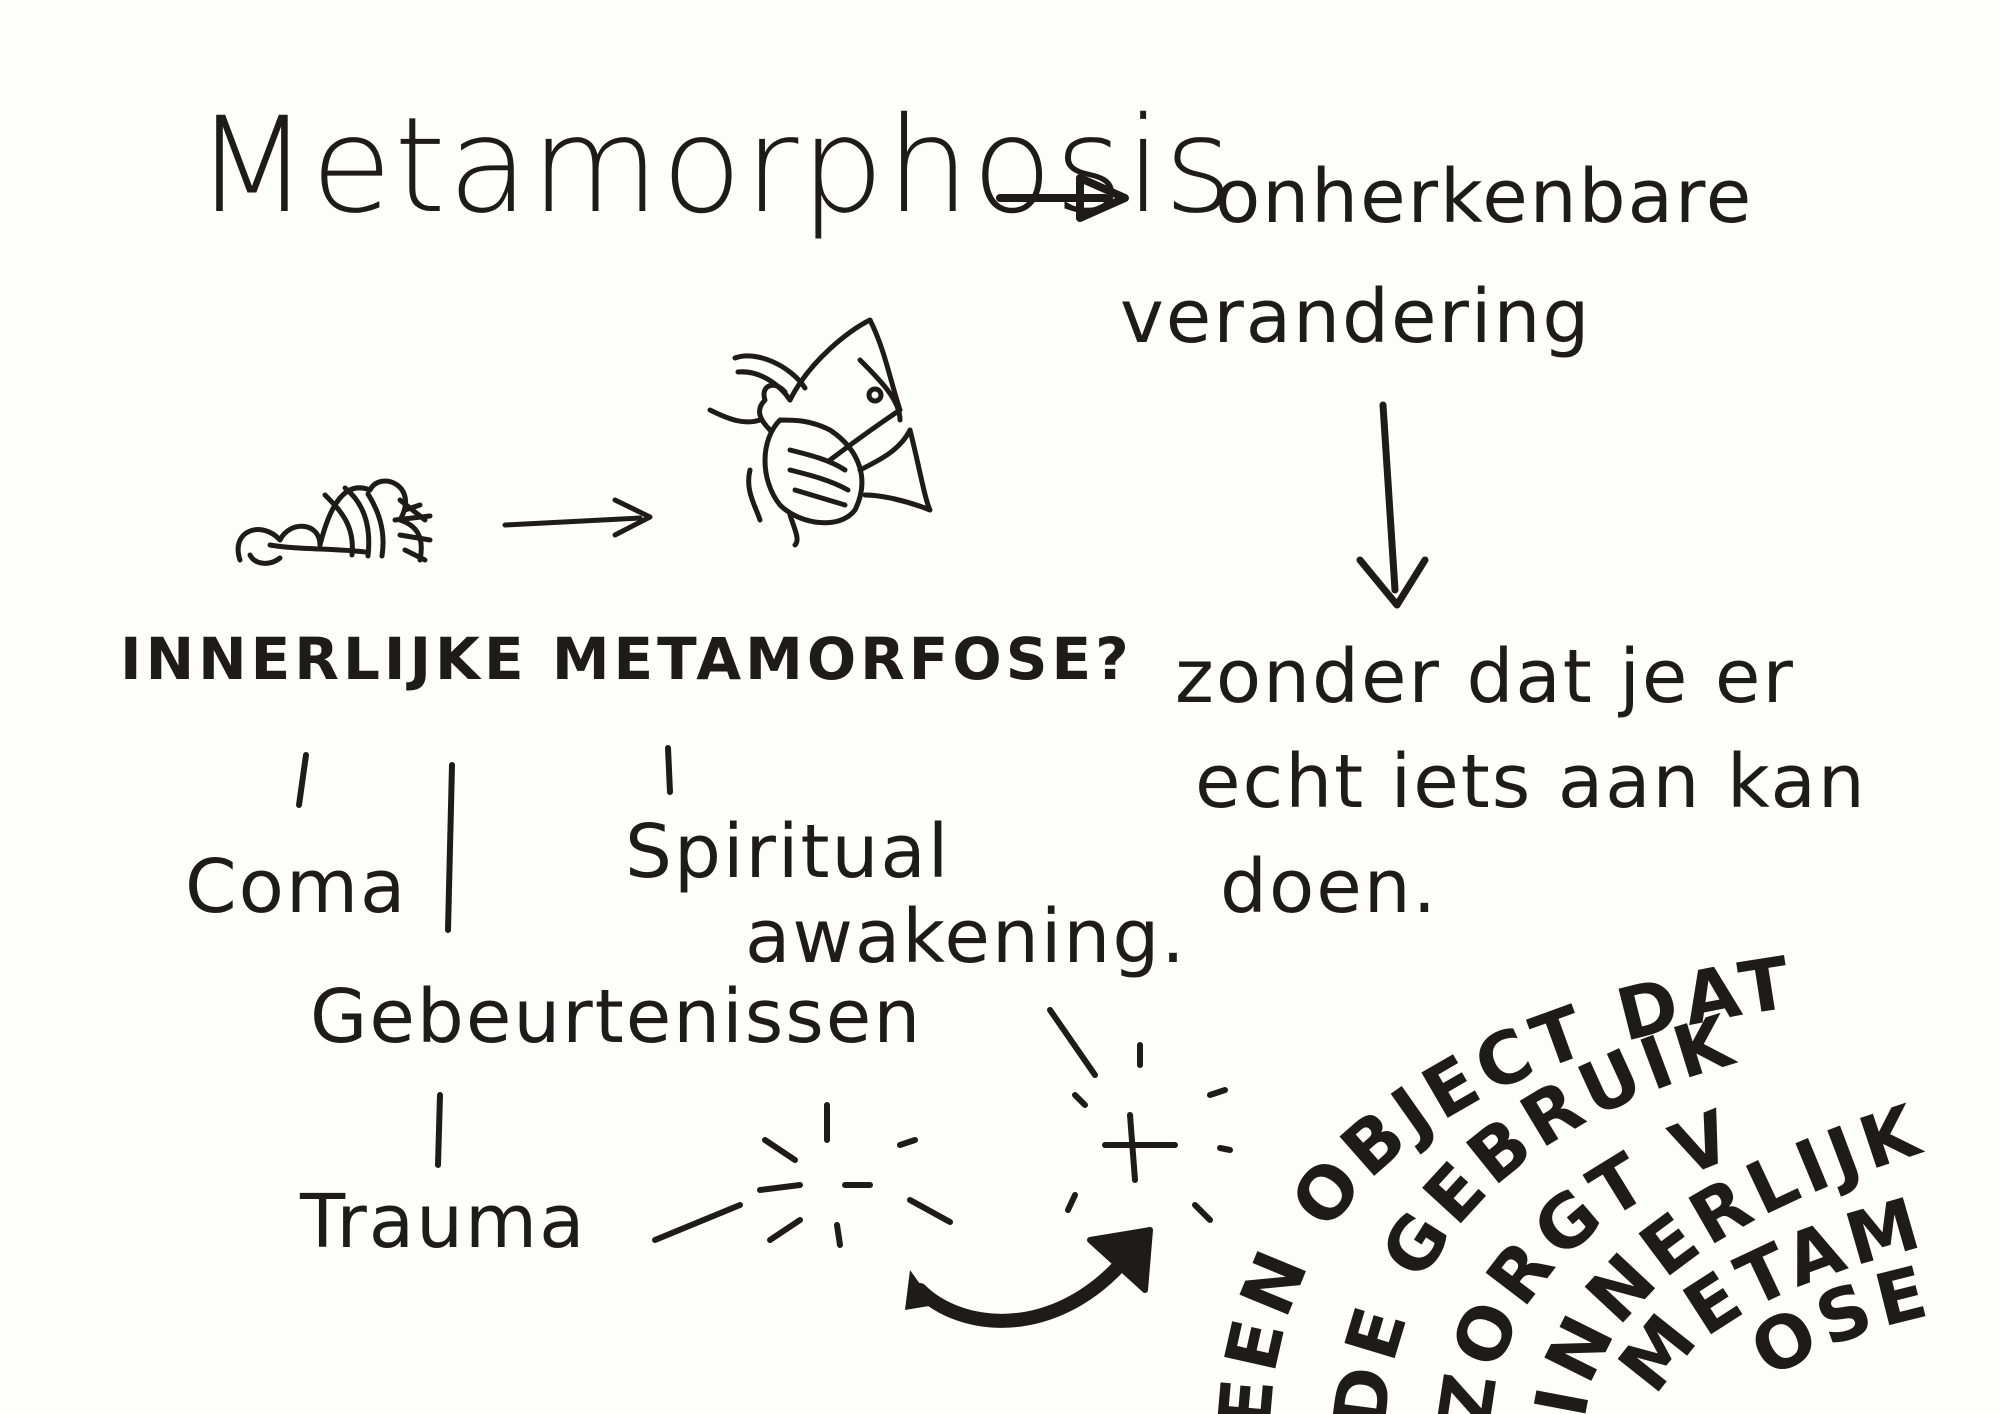 The width and height of the screenshot is (2000, 1414). Describe the element at coordinates (296, 887) in the screenshot. I see `branch-coma: Coma` at that location.